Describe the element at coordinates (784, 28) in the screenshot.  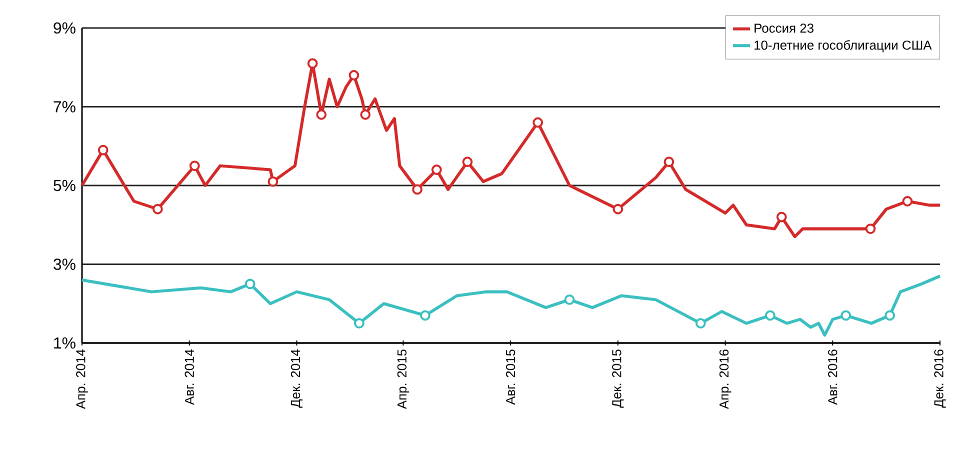
I see `legend-label: Россия 23` at that location.